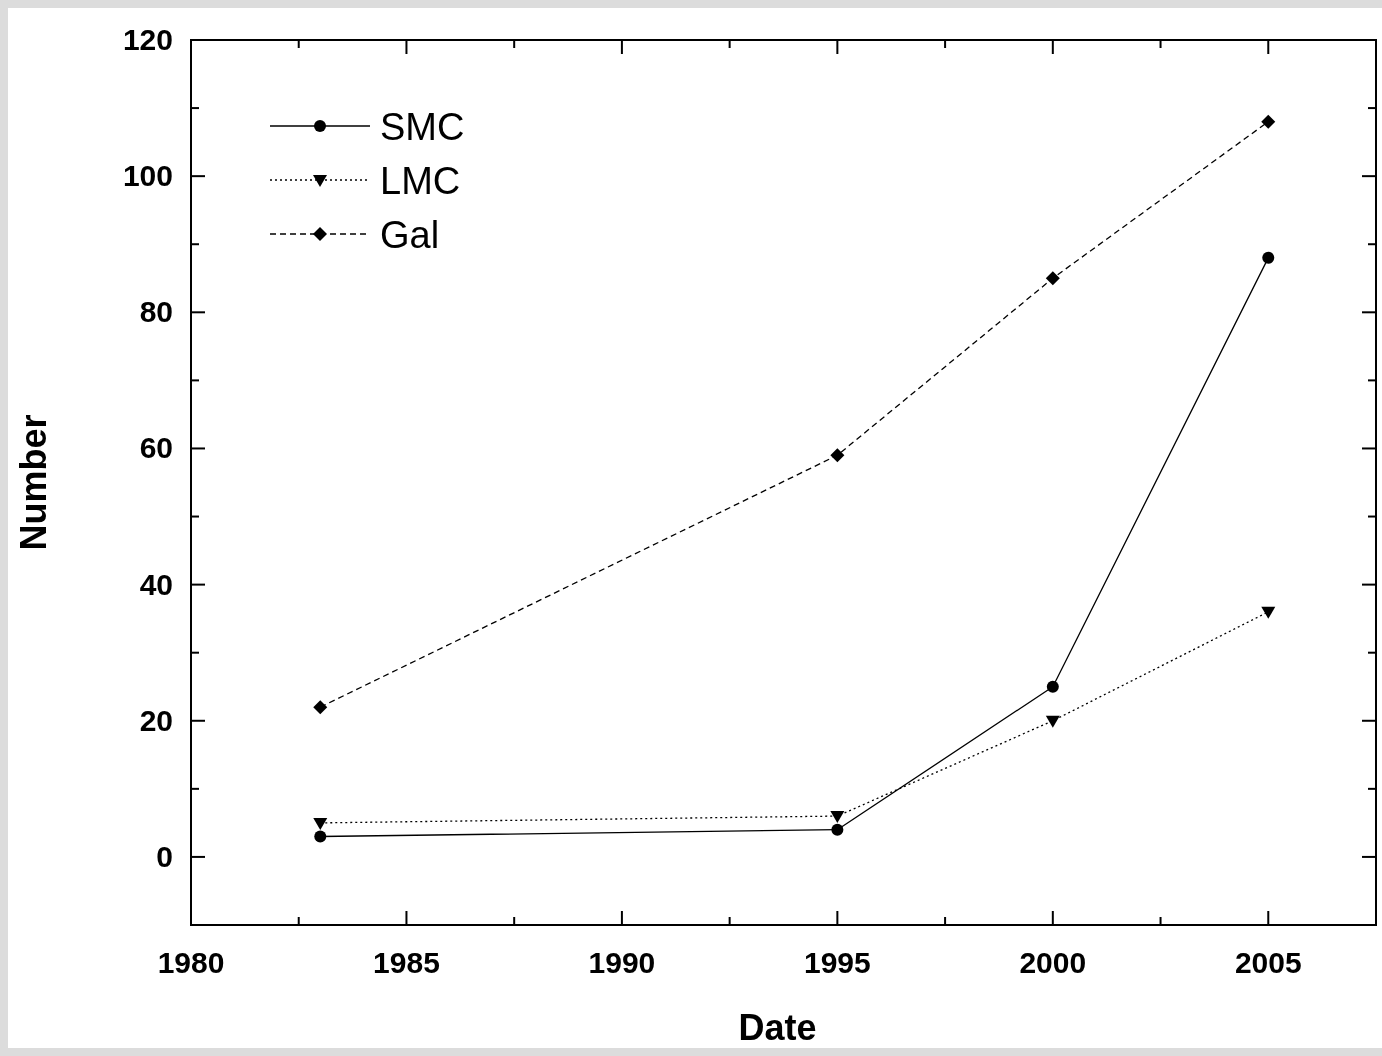 This screenshot has height=1056, width=1382. I want to click on y-tick-label: 20, so click(156, 720).